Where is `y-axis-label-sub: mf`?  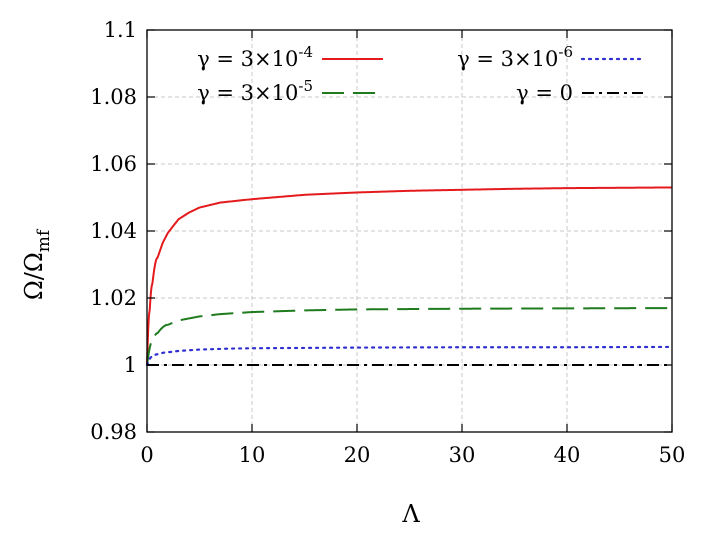
y-axis-label-sub: mf is located at coordinates (44, 240).